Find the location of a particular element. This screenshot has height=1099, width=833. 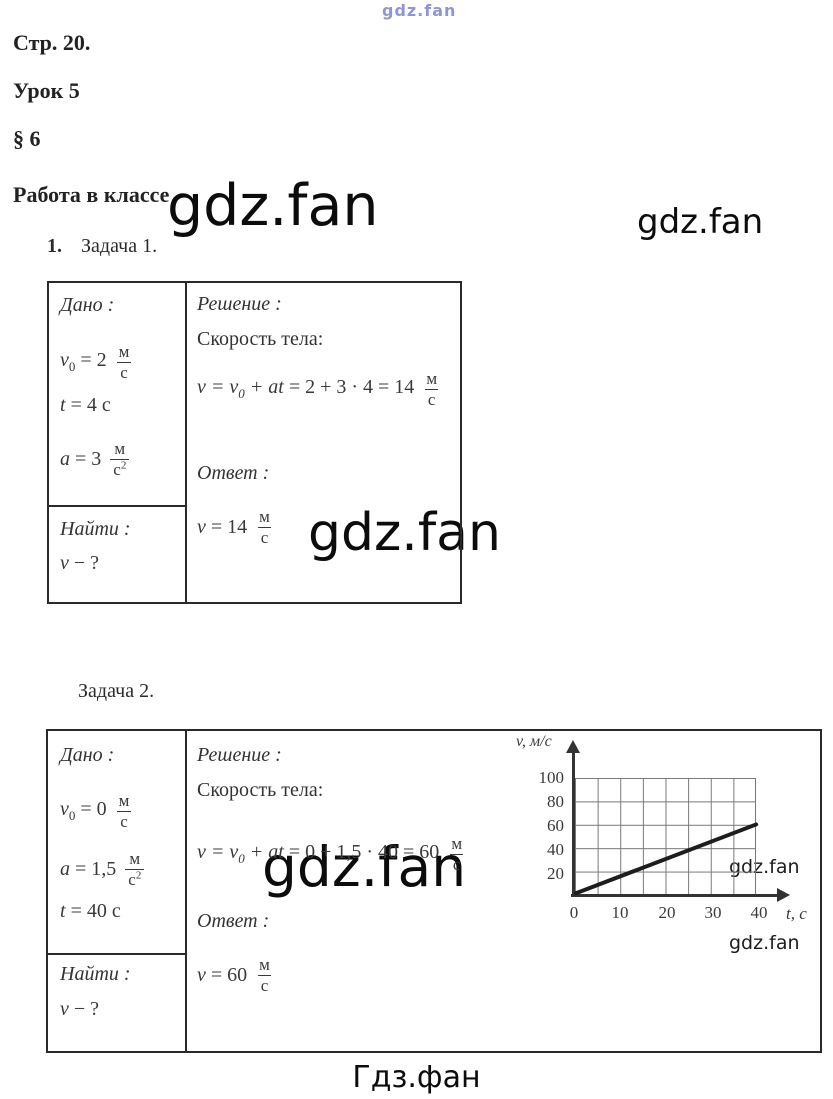

task1-solution-intro: Скорость тела: is located at coordinates (260, 339).